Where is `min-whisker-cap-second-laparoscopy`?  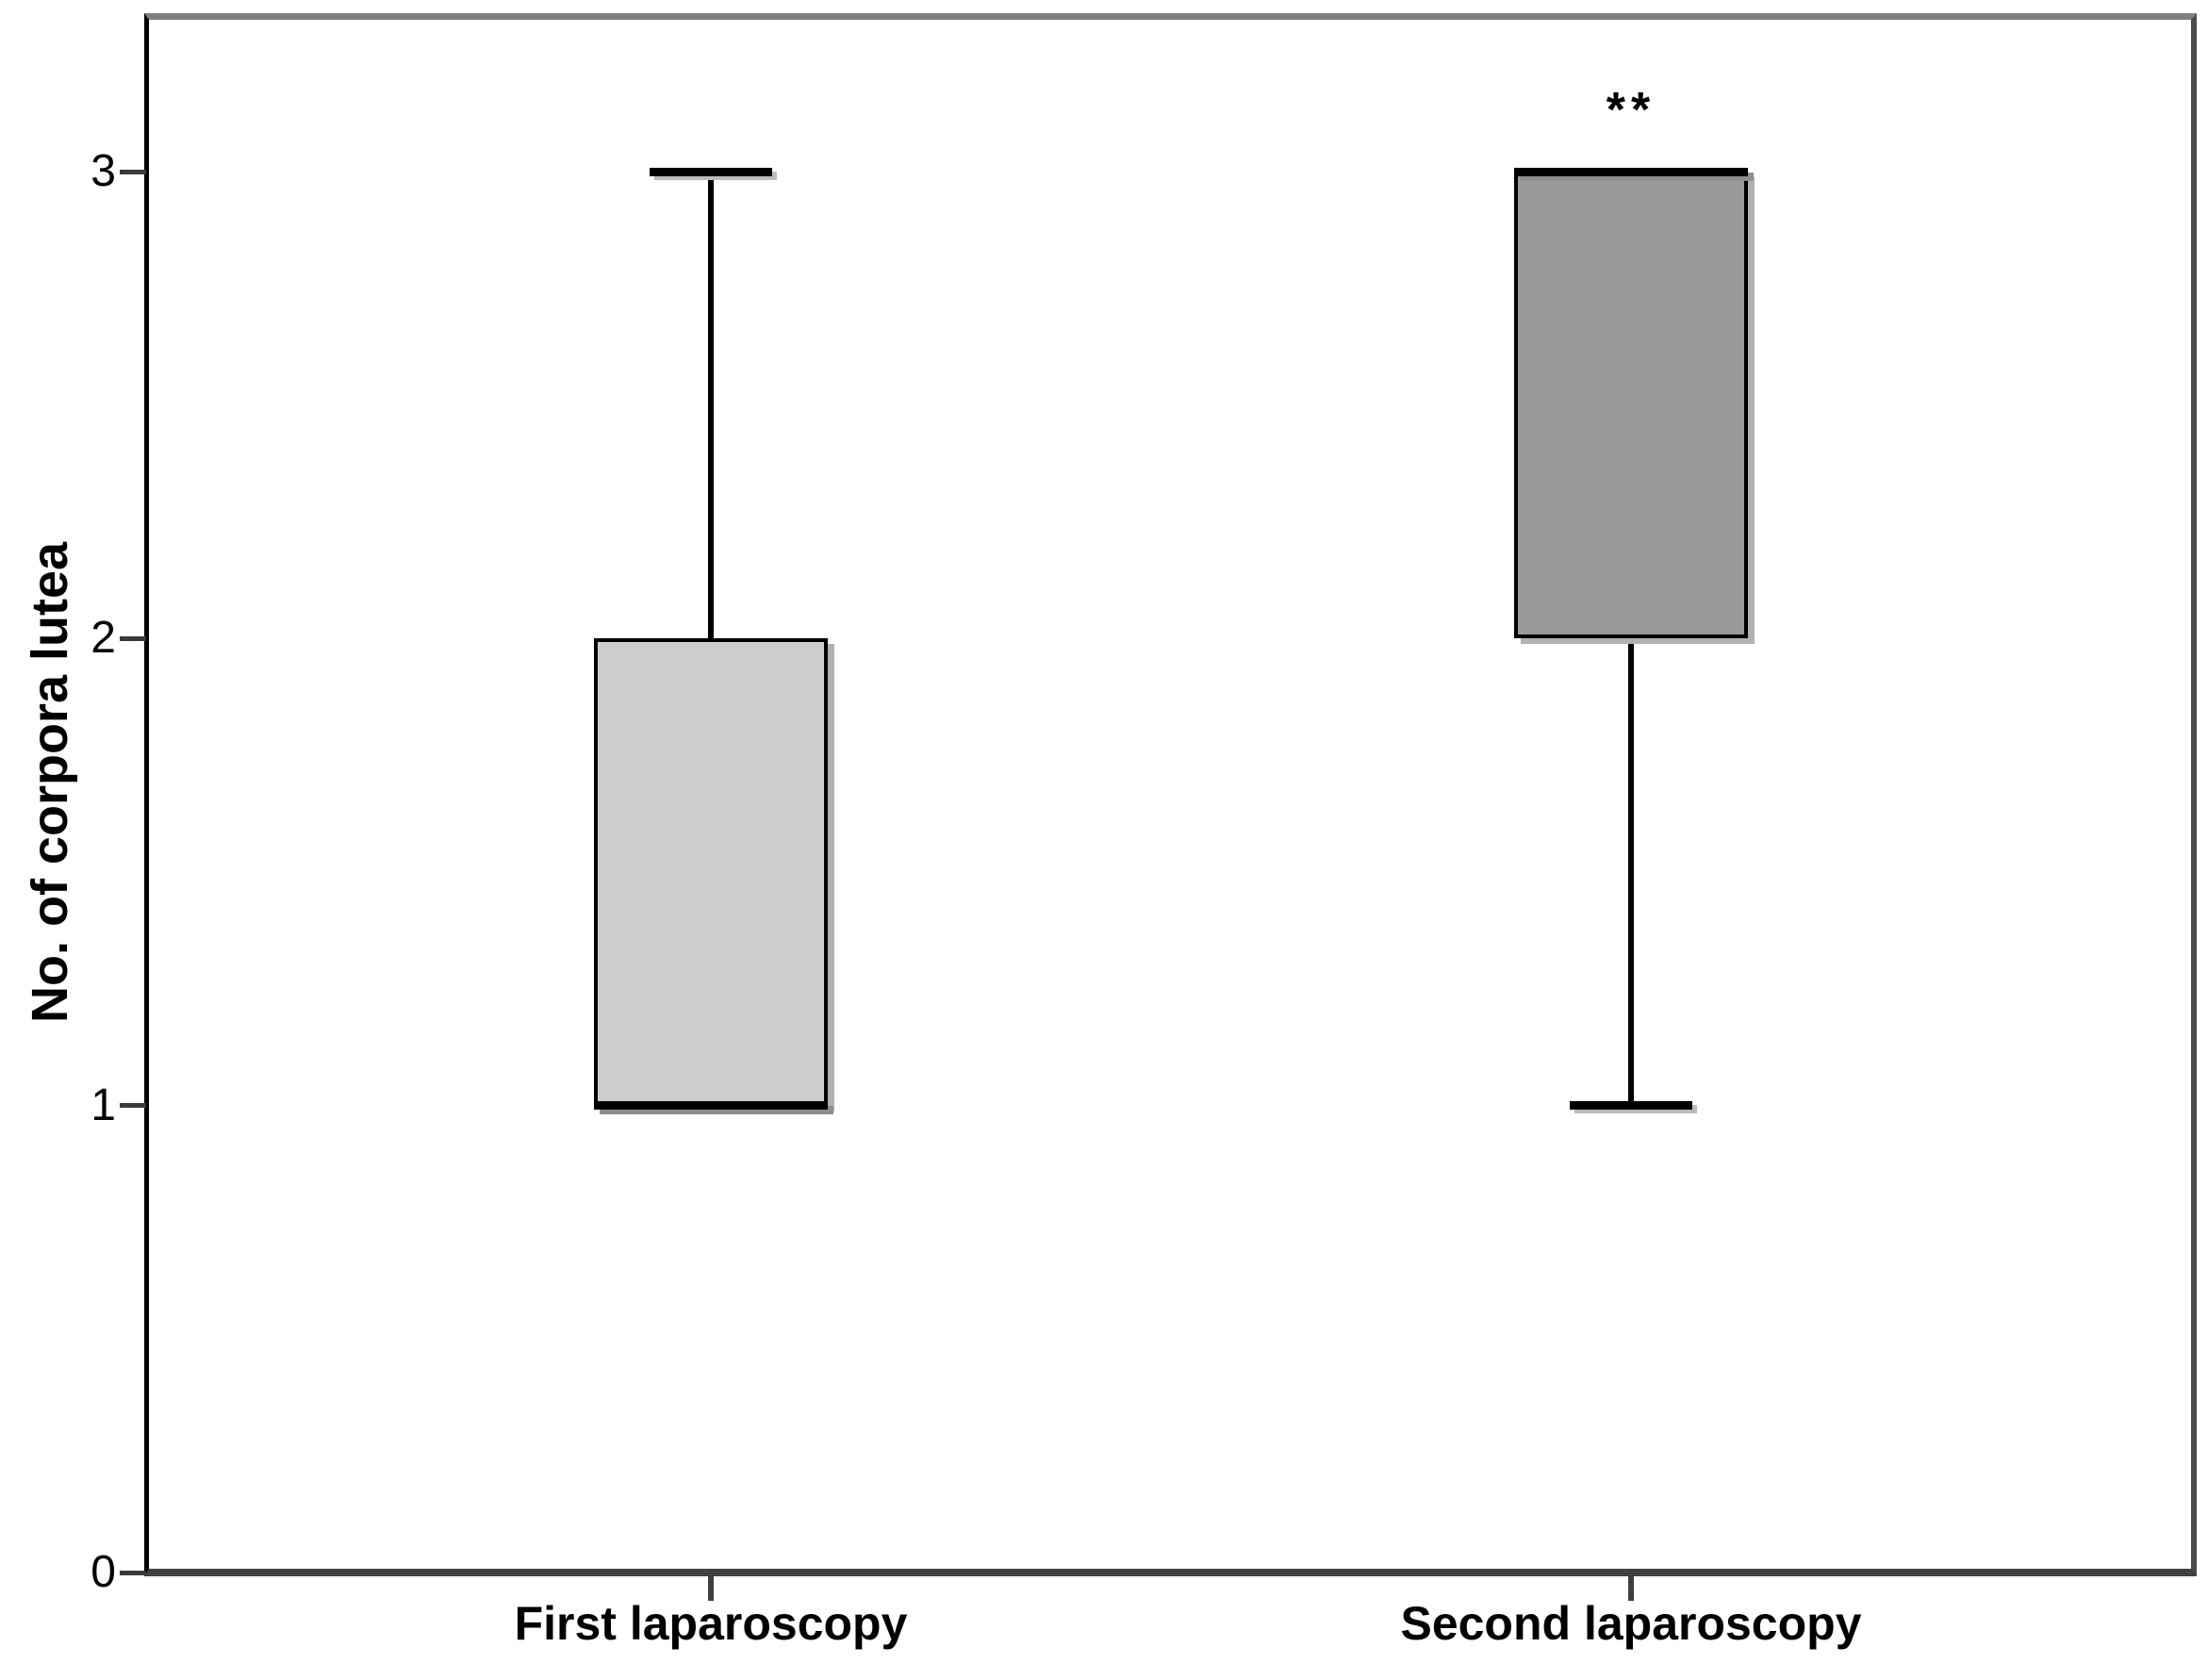 min-whisker-cap-second-laparoscopy is located at coordinates (1631, 1106).